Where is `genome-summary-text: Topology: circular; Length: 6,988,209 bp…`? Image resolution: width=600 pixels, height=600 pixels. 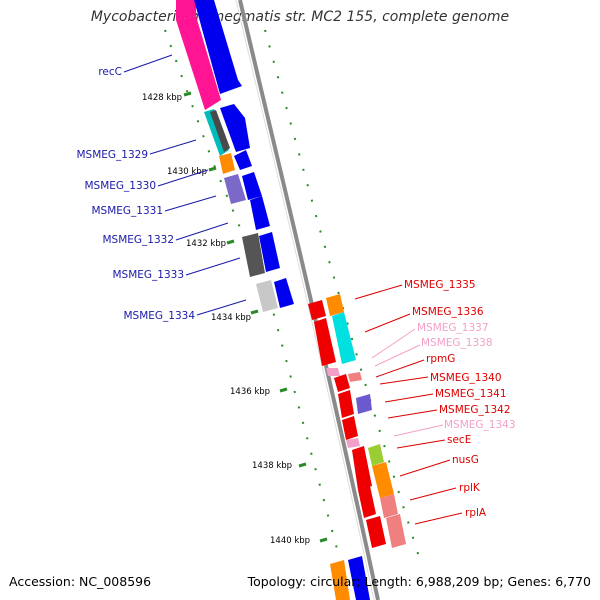
genome-summary-text: Topology: circular; Length: 6,988,209 bp… is located at coordinates (419, 581).